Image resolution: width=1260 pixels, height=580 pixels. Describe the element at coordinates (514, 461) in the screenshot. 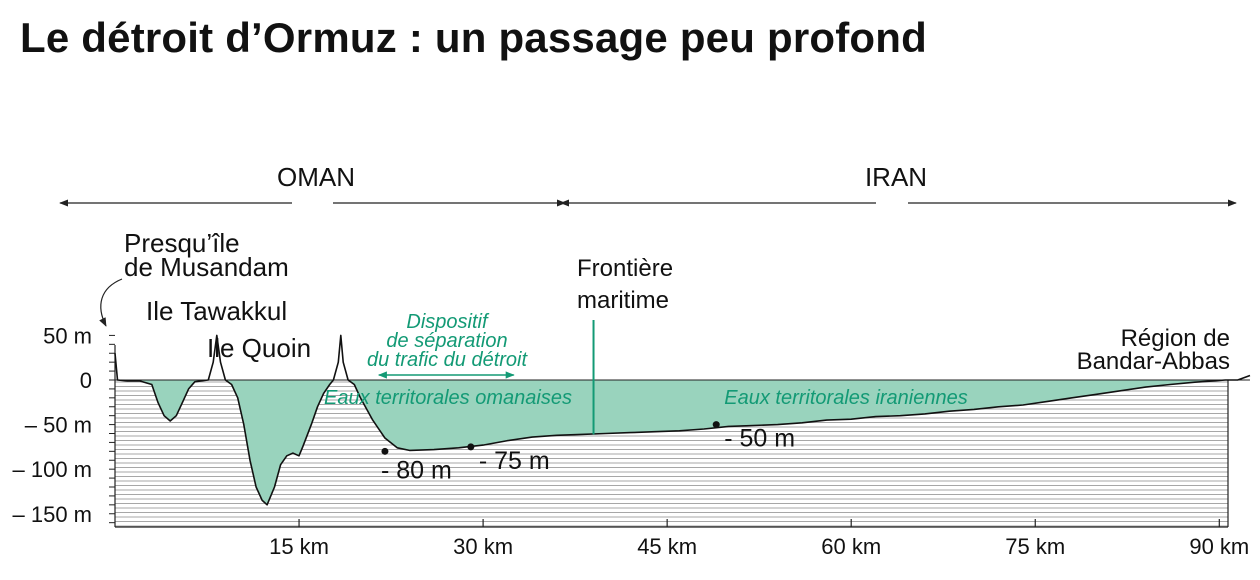

I see `depth-marker-label: - 75 m` at that location.